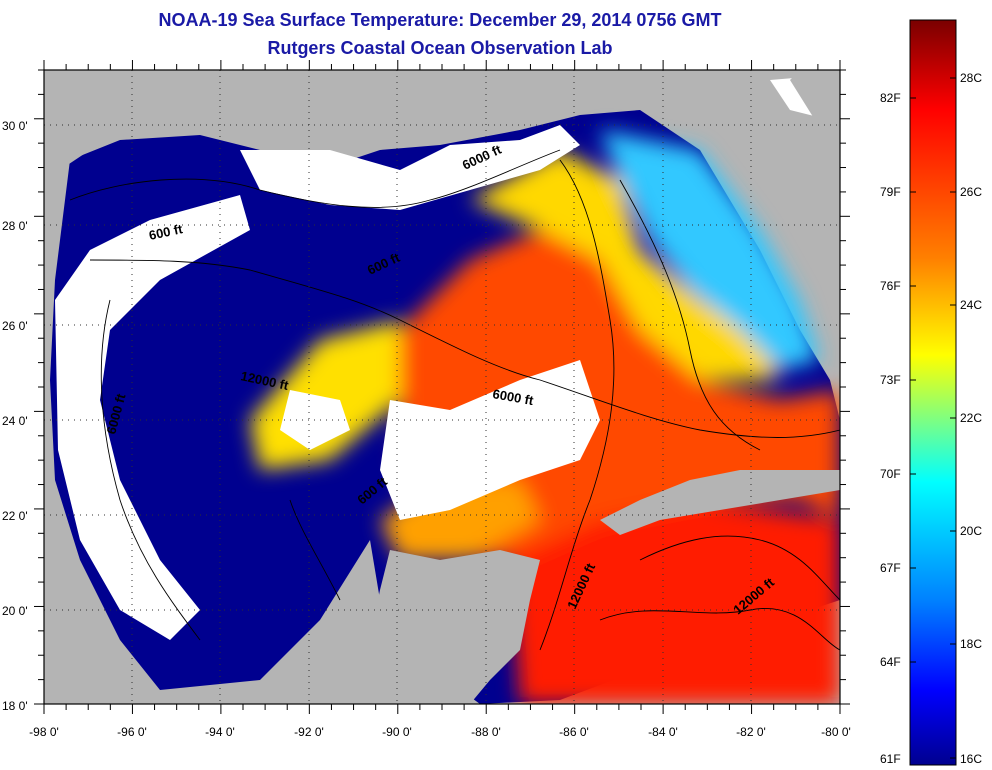  Describe the element at coordinates (309, 732) in the screenshot. I see `lon-tick-label: -92 0'` at that location.